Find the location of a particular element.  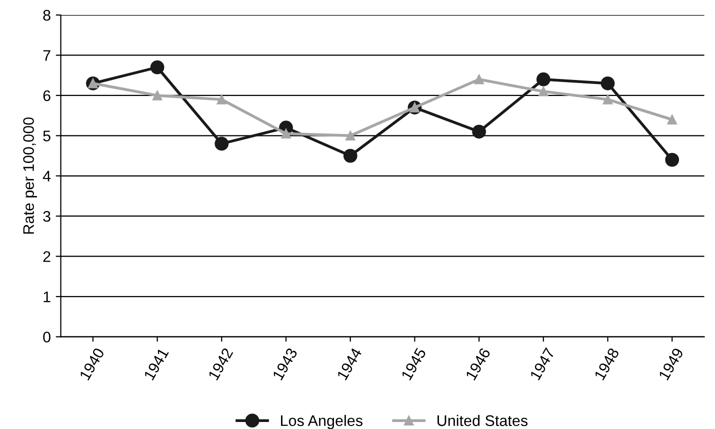

y-tick-label: 2 is located at coordinates (46, 256).